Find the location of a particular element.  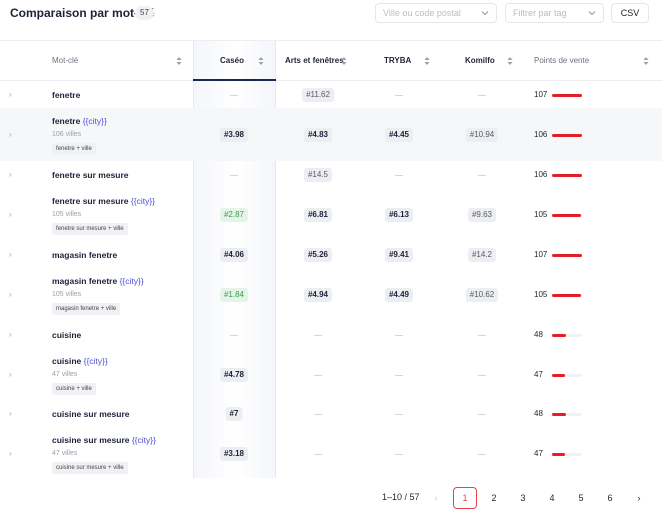

points-count: 107 is located at coordinates (541, 94).